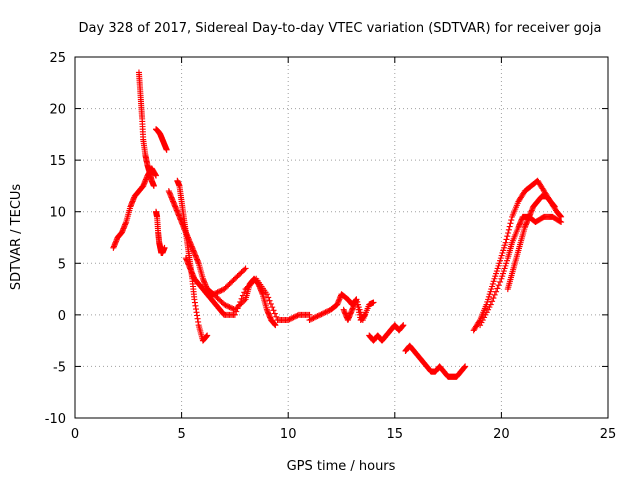 Image resolution: width=640 pixels, height=480 pixels. What do you see at coordinates (57, 161) in the screenshot?
I see `y-tick-label: 15` at bounding box center [57, 161].